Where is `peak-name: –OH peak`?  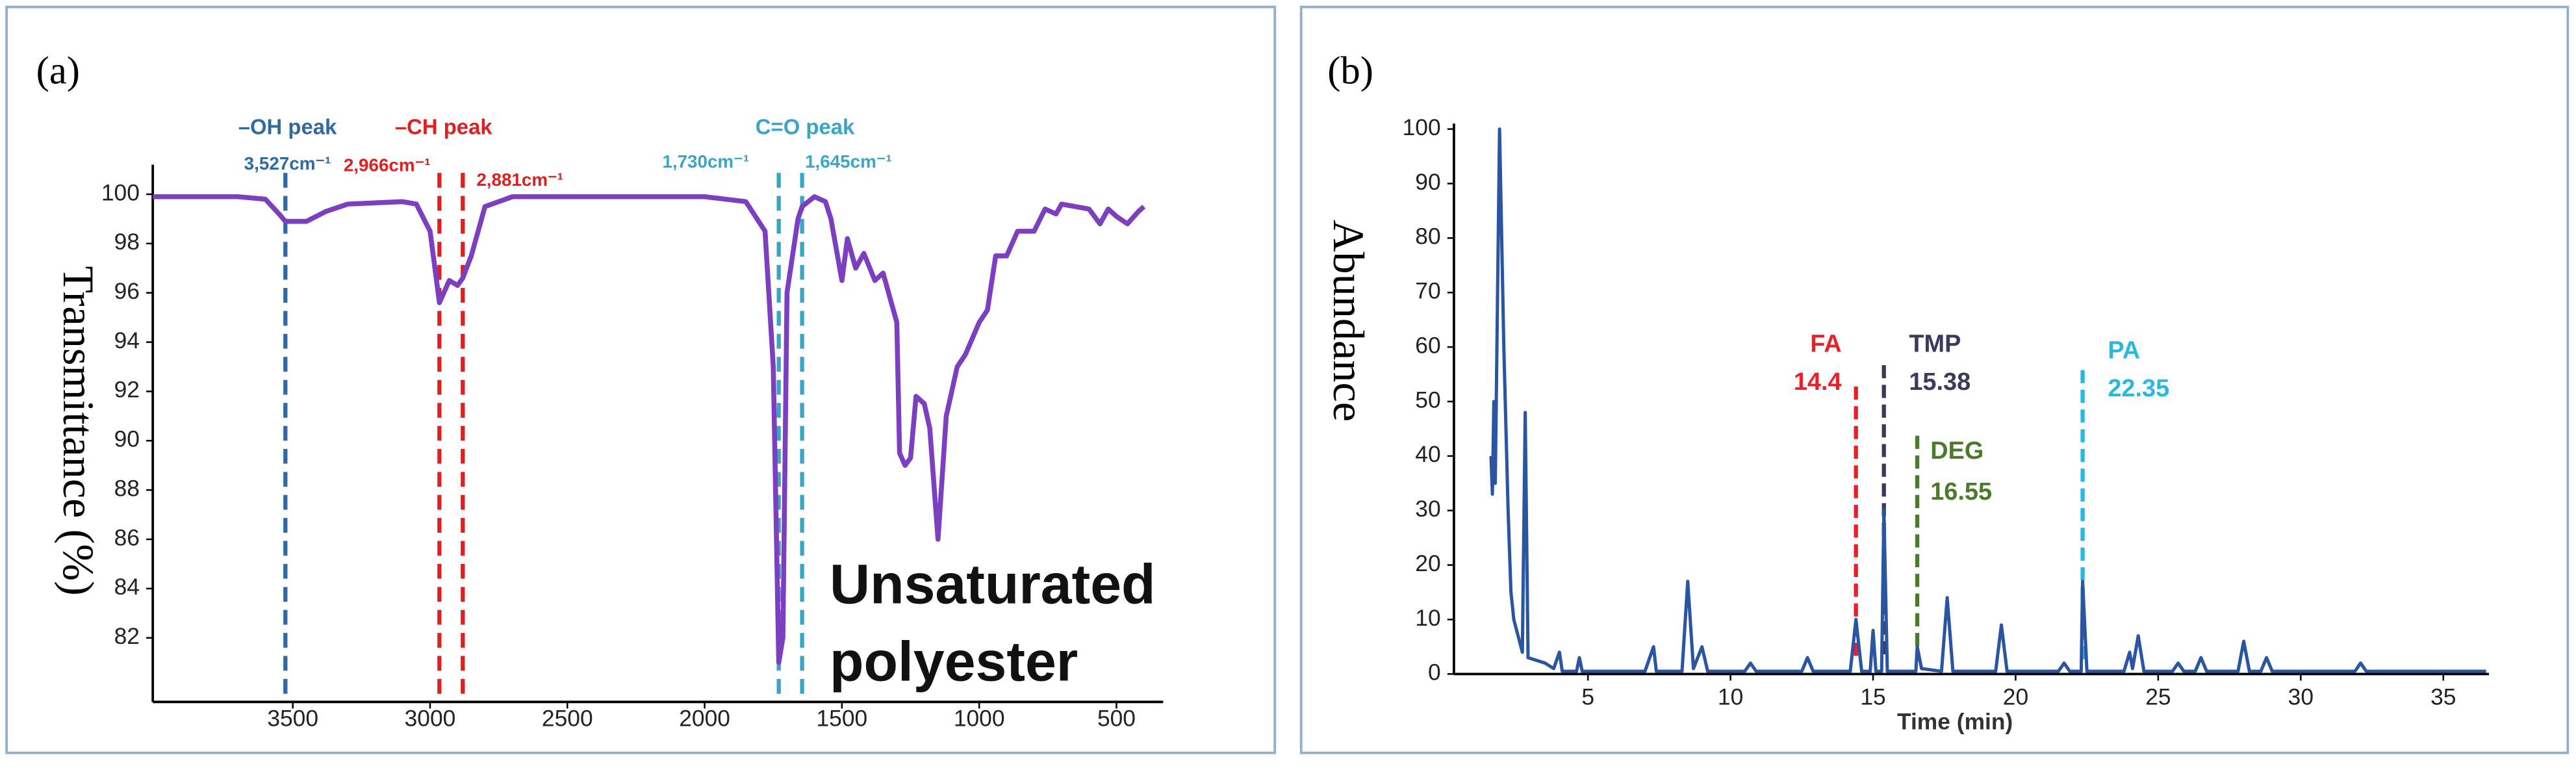
peak-name: –OH peak is located at coordinates (287, 127).